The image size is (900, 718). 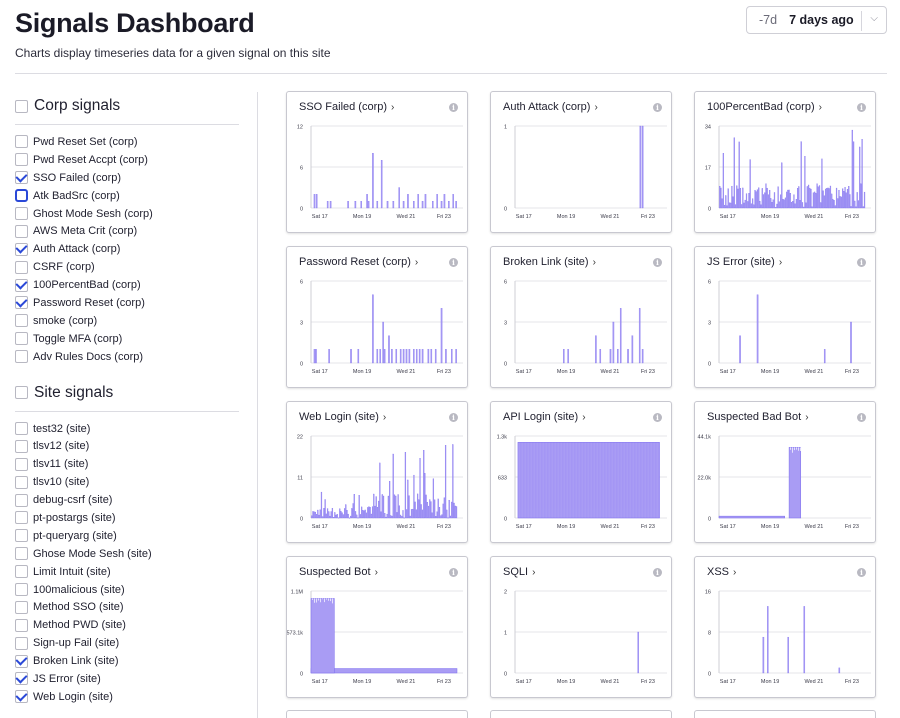 What do you see at coordinates (129, 464) in the screenshot?
I see `signal-item-tlsv11-site: tlsv11 (site)` at bounding box center [129, 464].